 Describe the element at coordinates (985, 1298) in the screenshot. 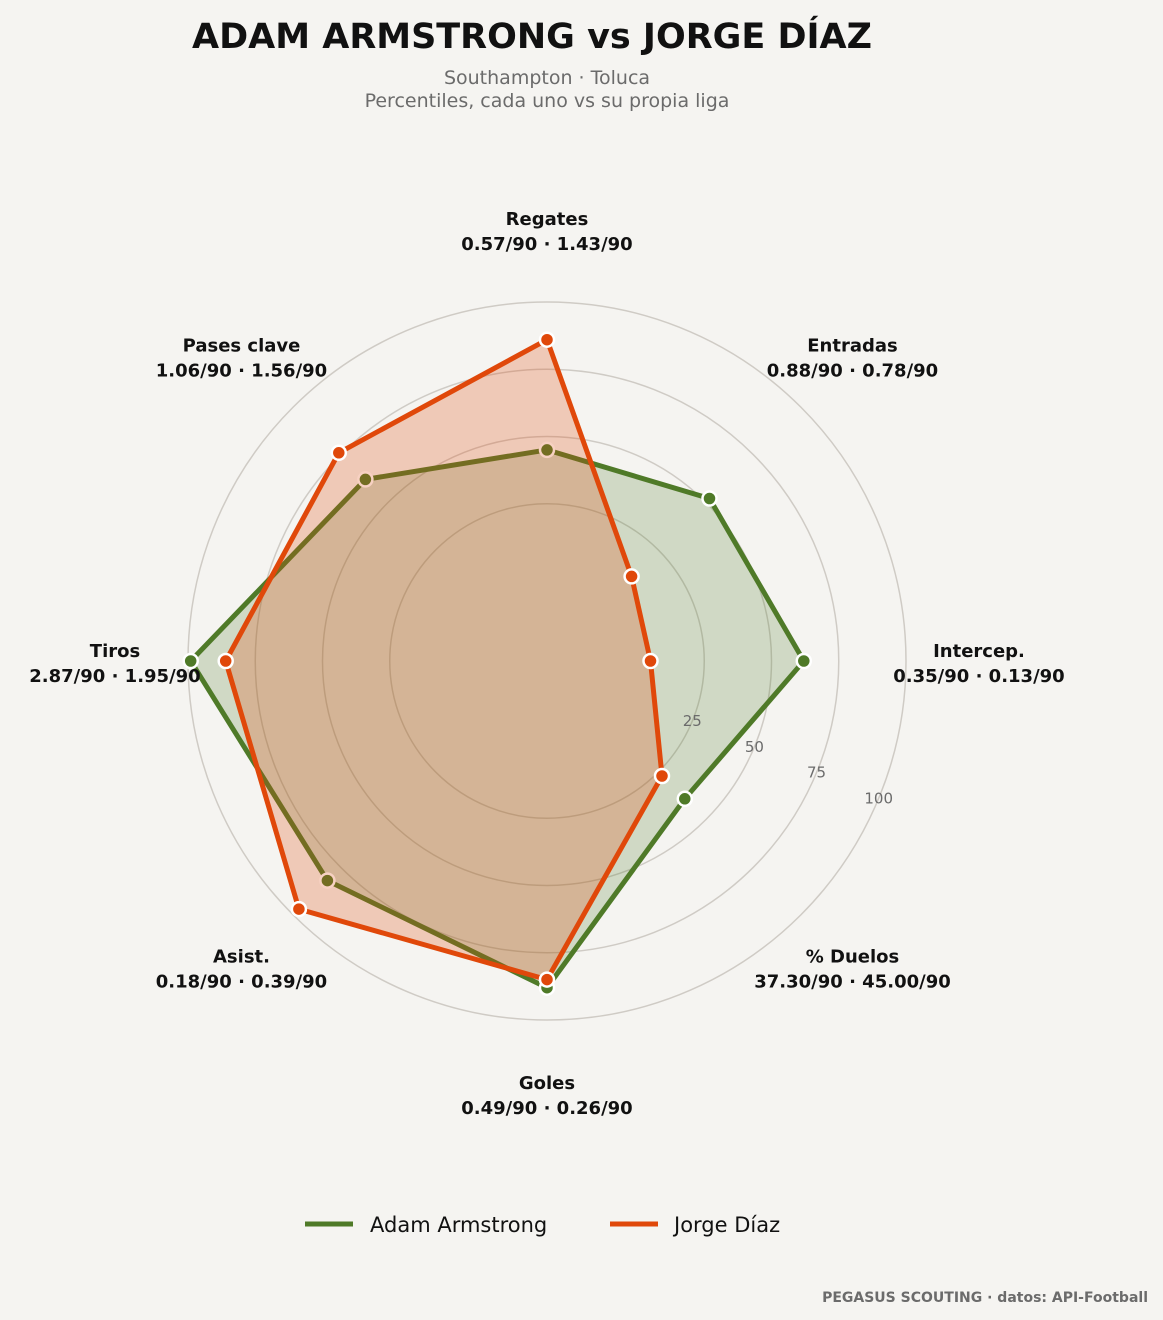

I see `footer-credit: PEGASUS SCOUTING · datos: API-Football` at that location.